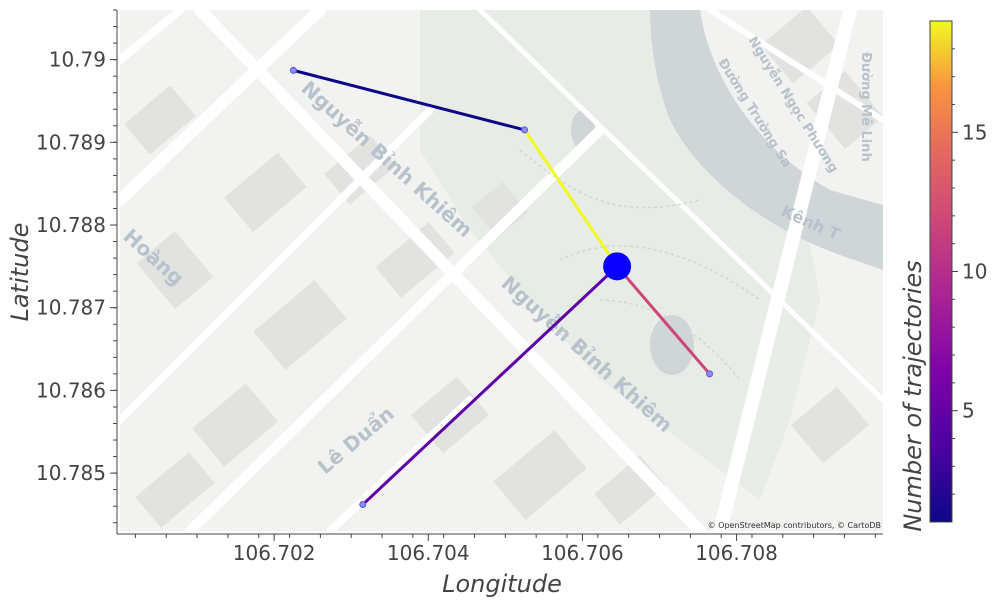 The width and height of the screenshot is (998, 604). I want to click on pond, so click(672, 345).